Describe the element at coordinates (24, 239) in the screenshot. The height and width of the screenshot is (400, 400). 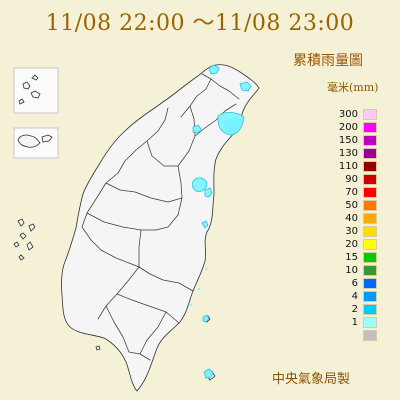
I see `penghu-islands` at that location.